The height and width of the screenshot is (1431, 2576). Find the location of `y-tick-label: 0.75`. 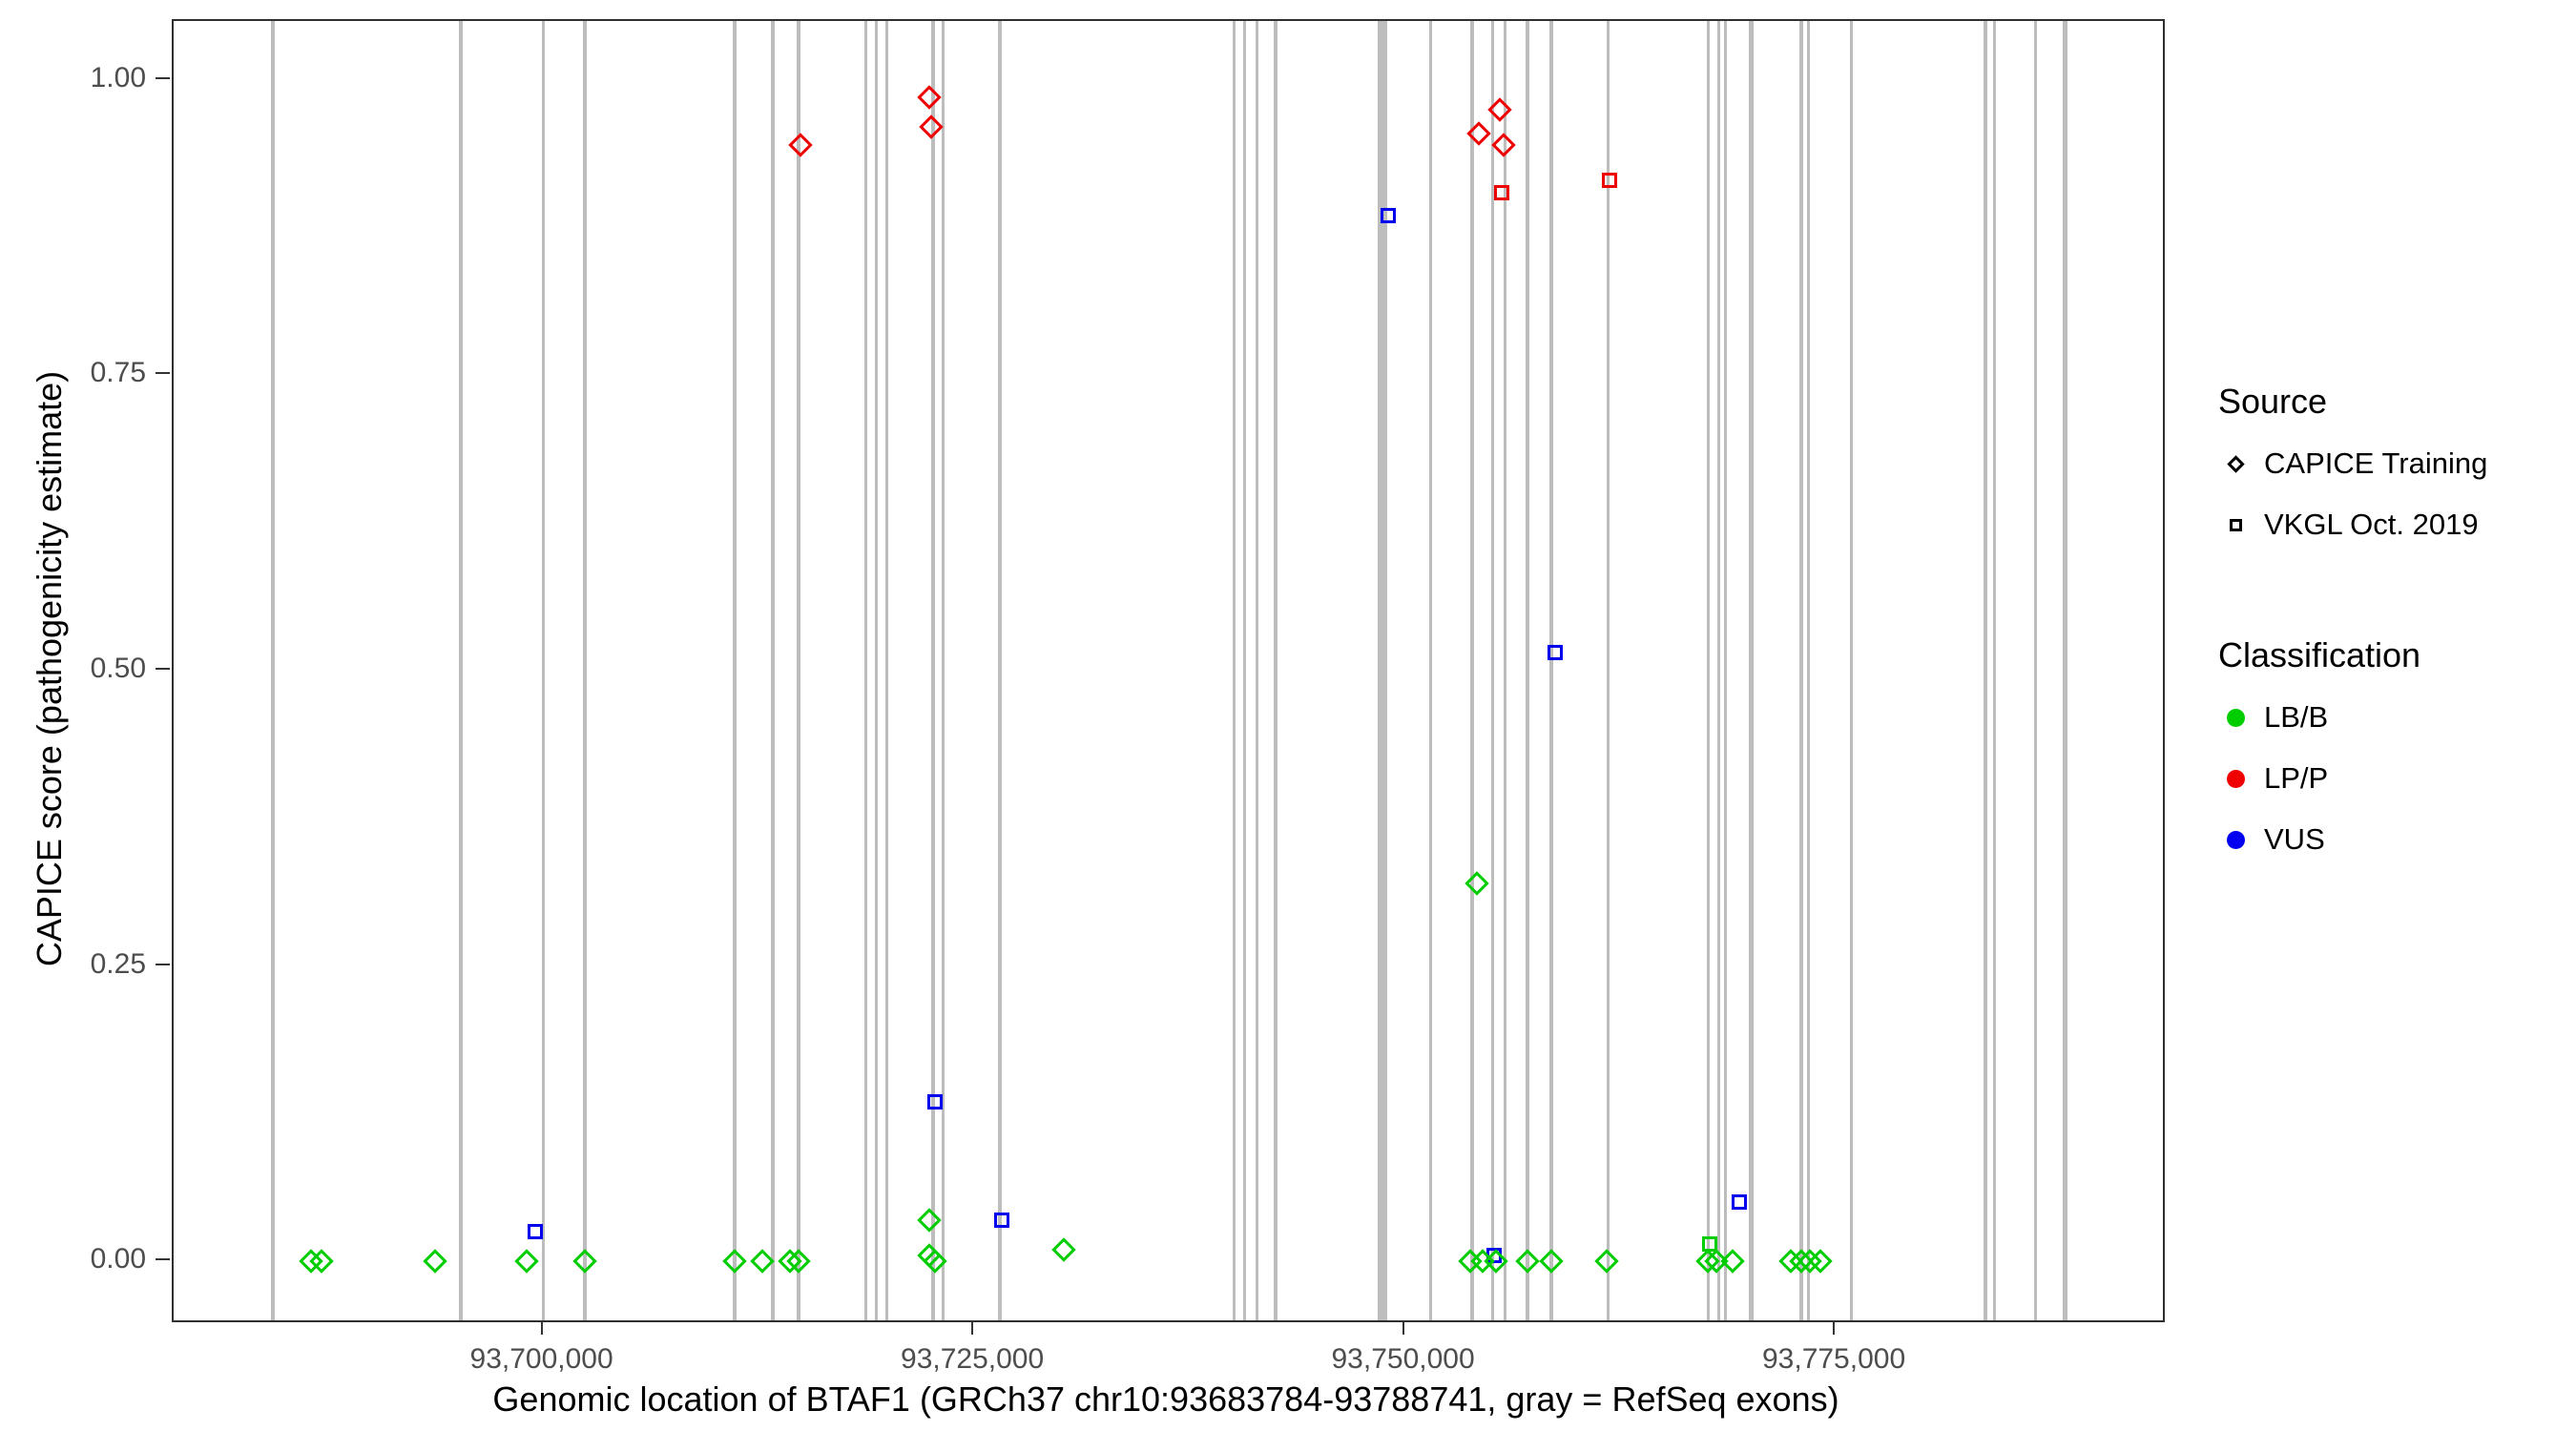

y-tick-label: 0.75 is located at coordinates (118, 373).